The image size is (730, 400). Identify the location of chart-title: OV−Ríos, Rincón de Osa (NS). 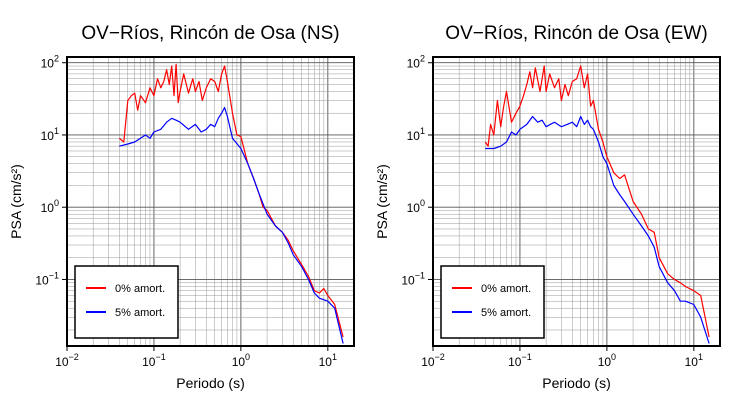
(210, 33).